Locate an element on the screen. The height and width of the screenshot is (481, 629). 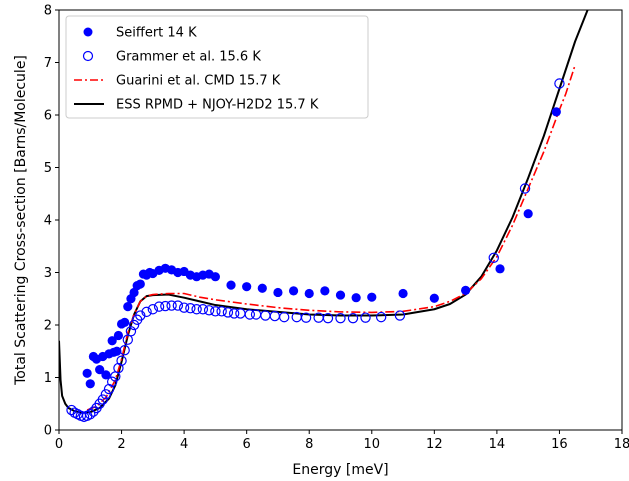
y-tick-label: 1 is located at coordinates (48, 378).